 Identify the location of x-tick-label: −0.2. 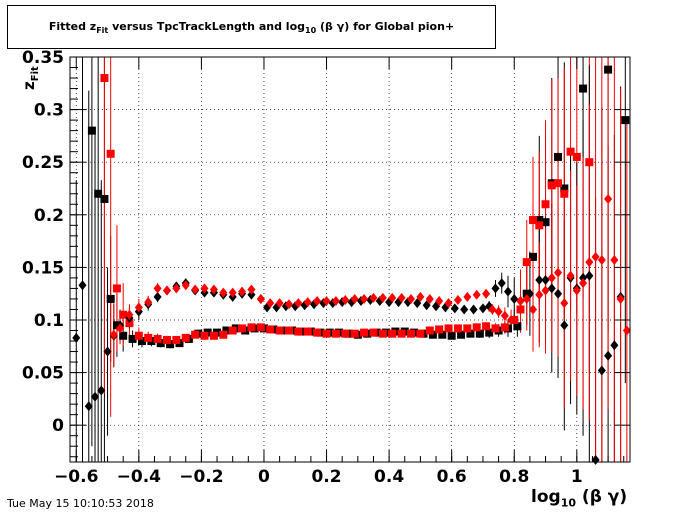
(201, 477).